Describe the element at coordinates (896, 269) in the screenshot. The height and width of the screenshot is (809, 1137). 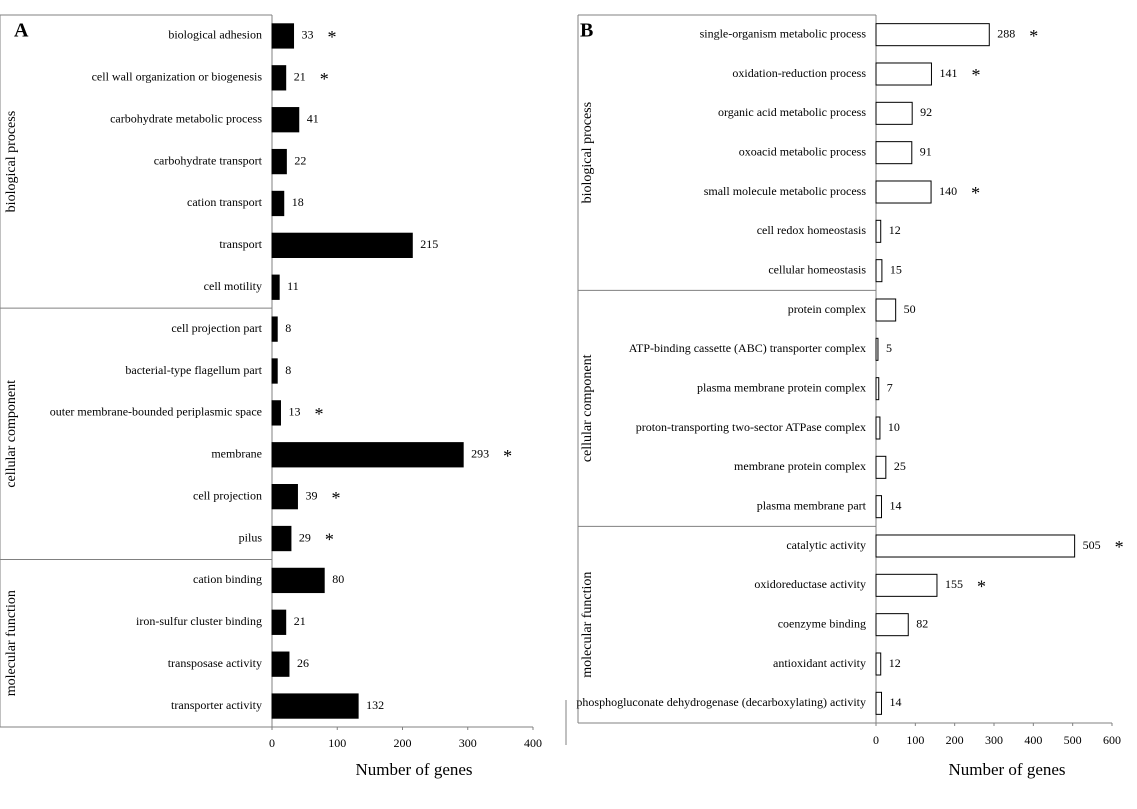
I see `value-label: 15` at that location.